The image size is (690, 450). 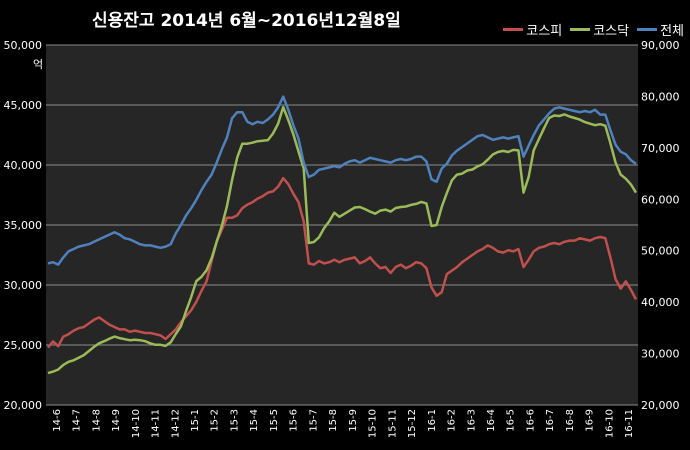 What do you see at coordinates (660, 354) in the screenshot?
I see `y-right-tick-label: 30,000` at bounding box center [660, 354].